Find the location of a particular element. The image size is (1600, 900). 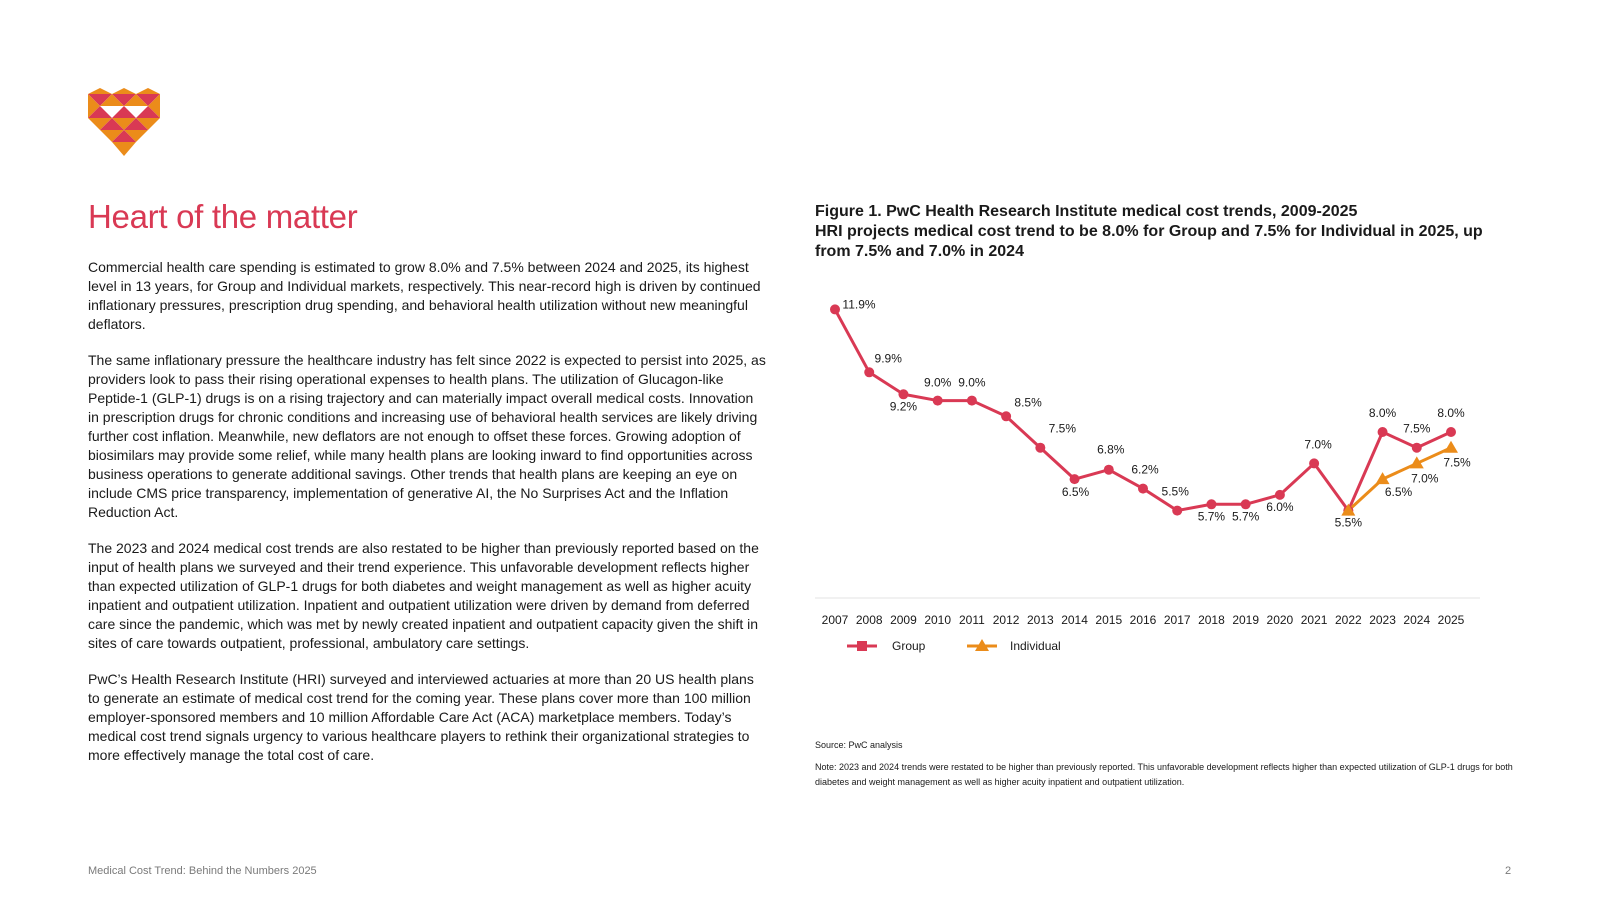

x-tick-label: 2016 is located at coordinates (1143, 620).